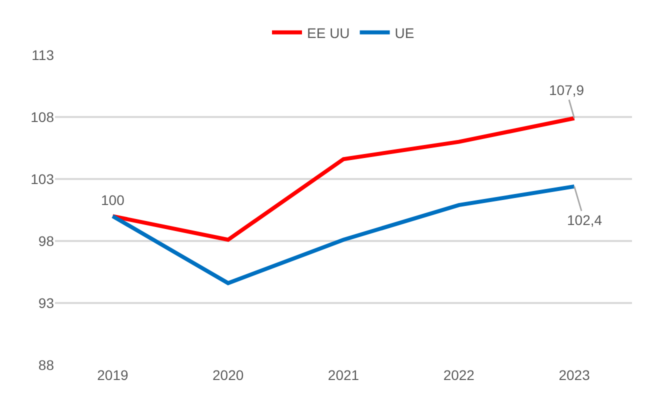 Image resolution: width=672 pixels, height=405 pixels. I want to click on legend-label: UE, so click(404, 32).